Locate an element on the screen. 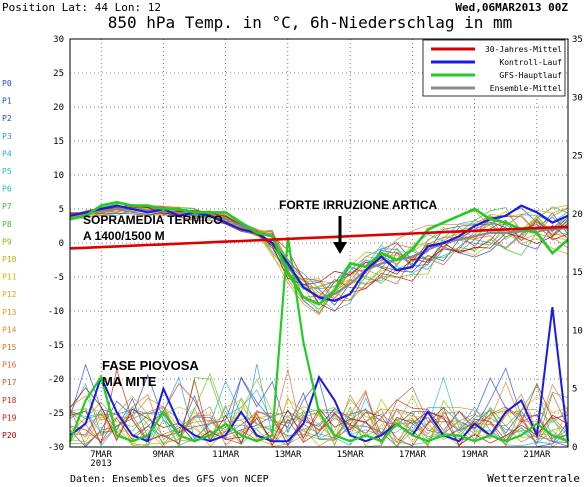  y-right-tick-label: 15 is located at coordinates (577, 273).